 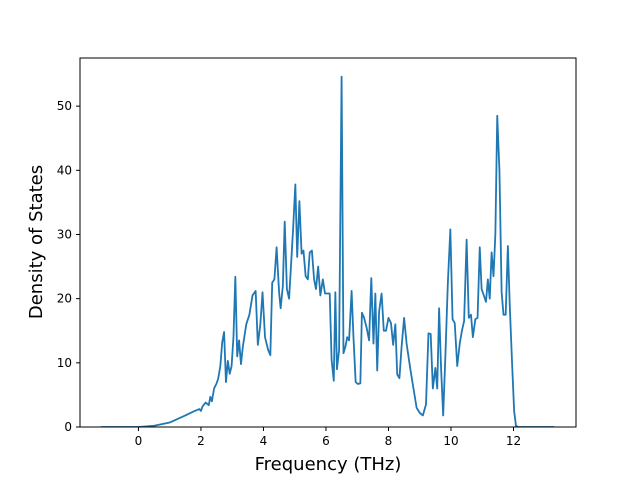 What do you see at coordinates (201, 441) in the screenshot?
I see `x-tick-label: 2` at bounding box center [201, 441].